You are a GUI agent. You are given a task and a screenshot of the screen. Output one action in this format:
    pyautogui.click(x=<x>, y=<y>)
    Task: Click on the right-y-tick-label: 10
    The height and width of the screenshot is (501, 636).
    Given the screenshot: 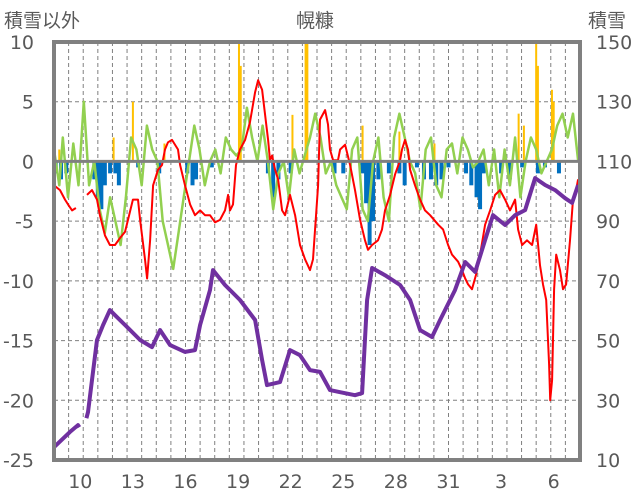 What is the action you would take?
    pyautogui.click(x=608, y=461)
    